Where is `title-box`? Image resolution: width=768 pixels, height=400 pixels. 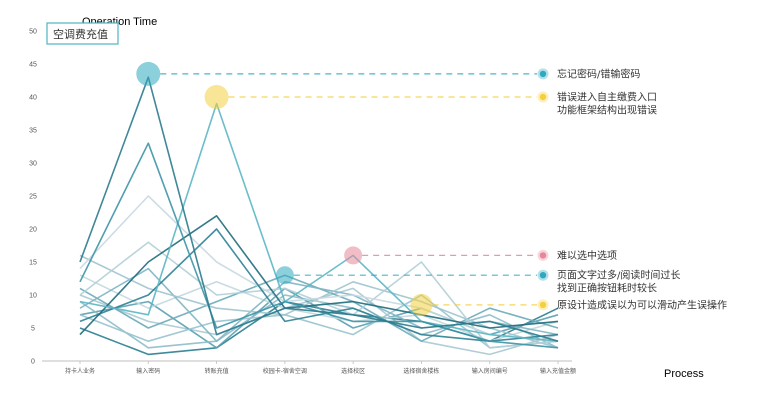 title-box is located at coordinates (82, 33).